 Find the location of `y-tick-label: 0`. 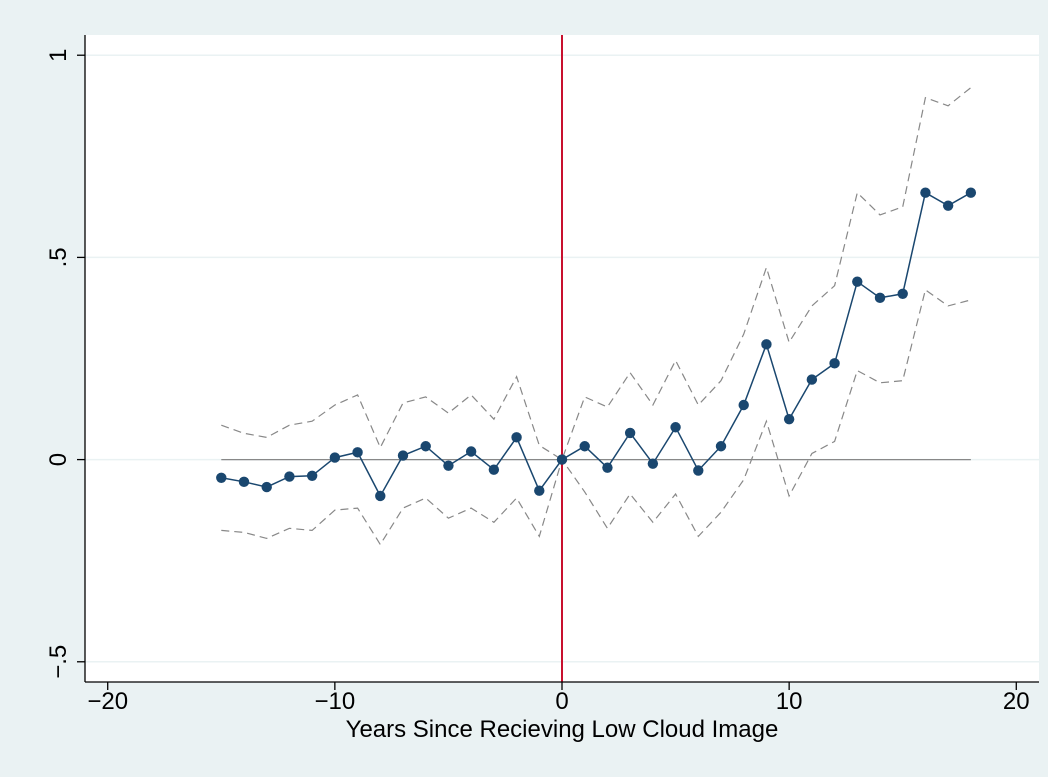

y-tick-label: 0 is located at coordinates (58, 459).